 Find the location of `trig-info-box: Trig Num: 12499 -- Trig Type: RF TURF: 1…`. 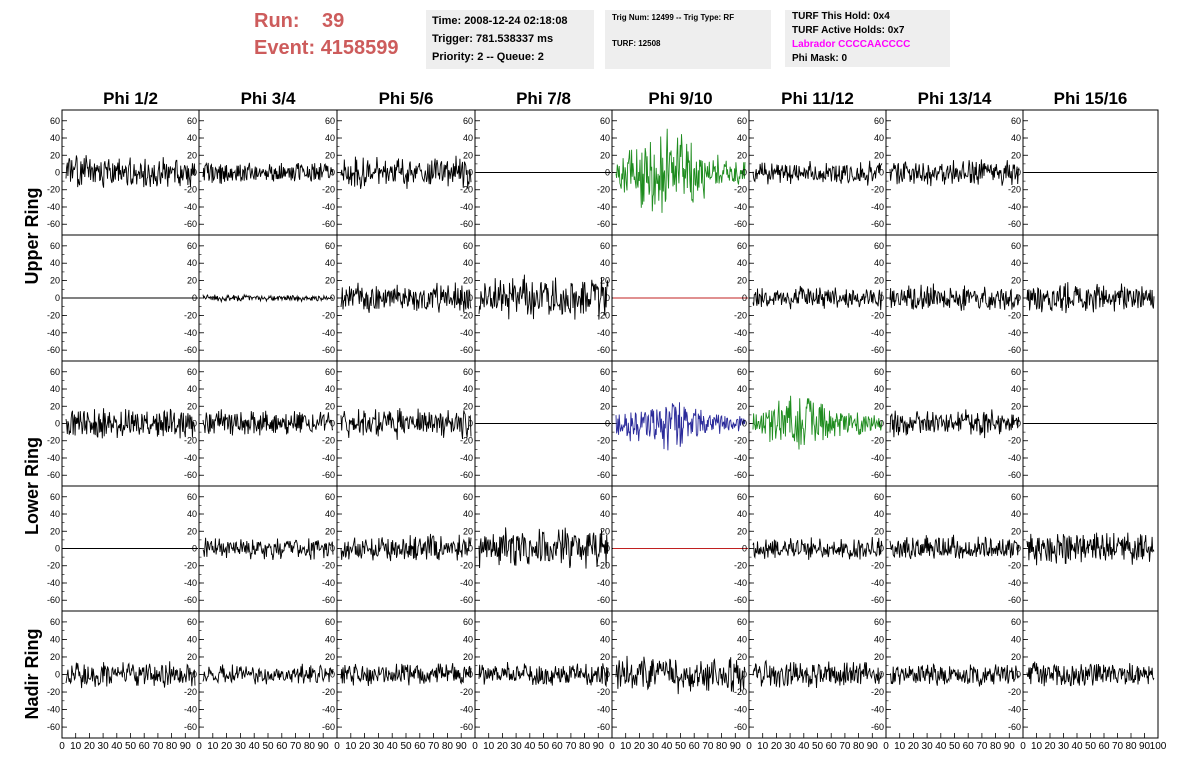

trig-info-box: Trig Num: 12499 -- Trig Type: RF TURF: 1… is located at coordinates (688, 39).